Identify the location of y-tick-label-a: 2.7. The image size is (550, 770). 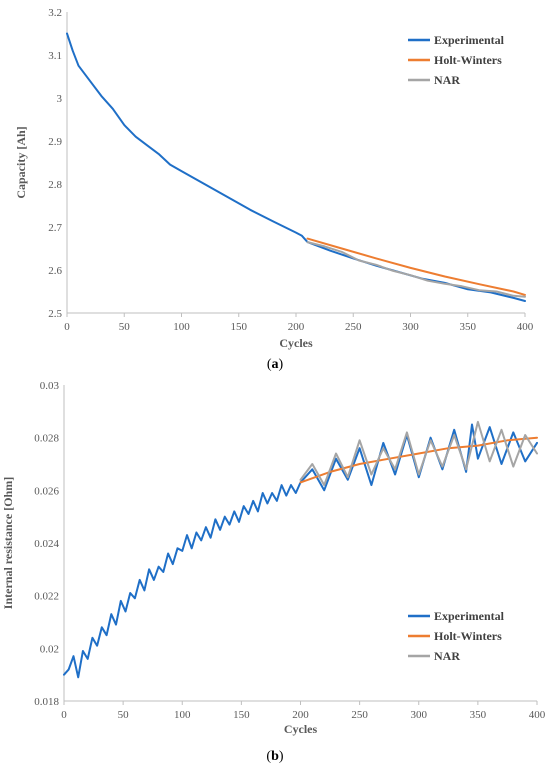
(55, 228).